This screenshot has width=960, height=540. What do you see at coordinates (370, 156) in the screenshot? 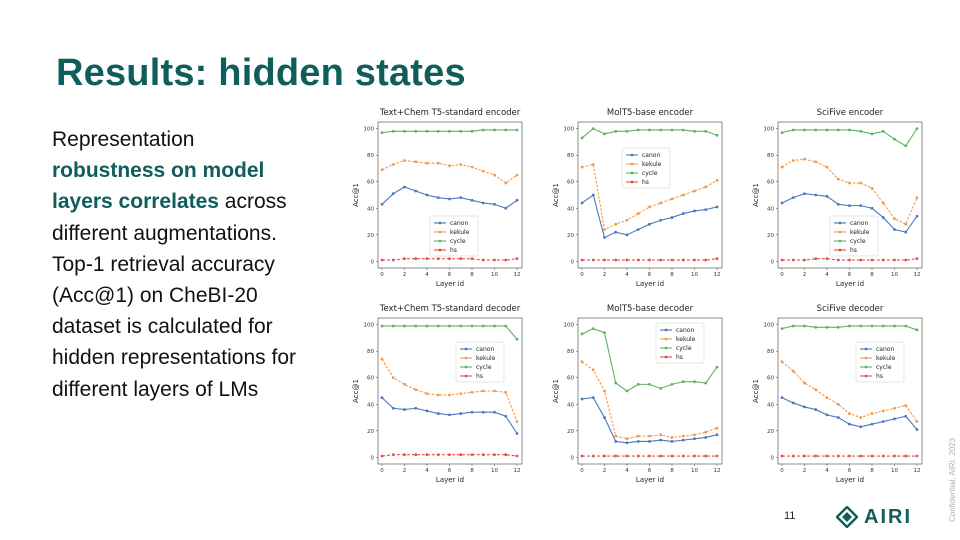
I see `y-tick-label: 80` at bounding box center [370, 156].